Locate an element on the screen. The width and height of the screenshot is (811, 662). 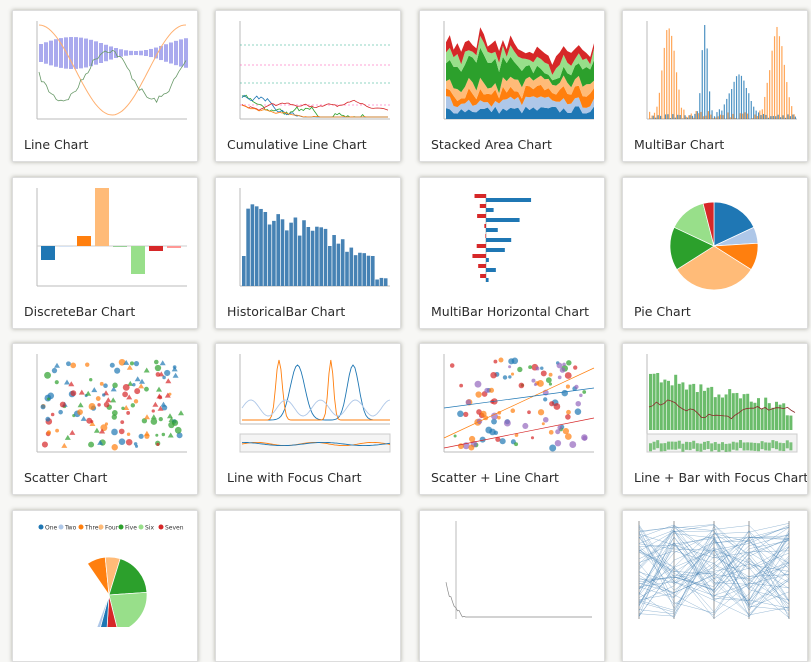
gallery-card: Cumulative Line Chart is located at coordinates (308, 86).